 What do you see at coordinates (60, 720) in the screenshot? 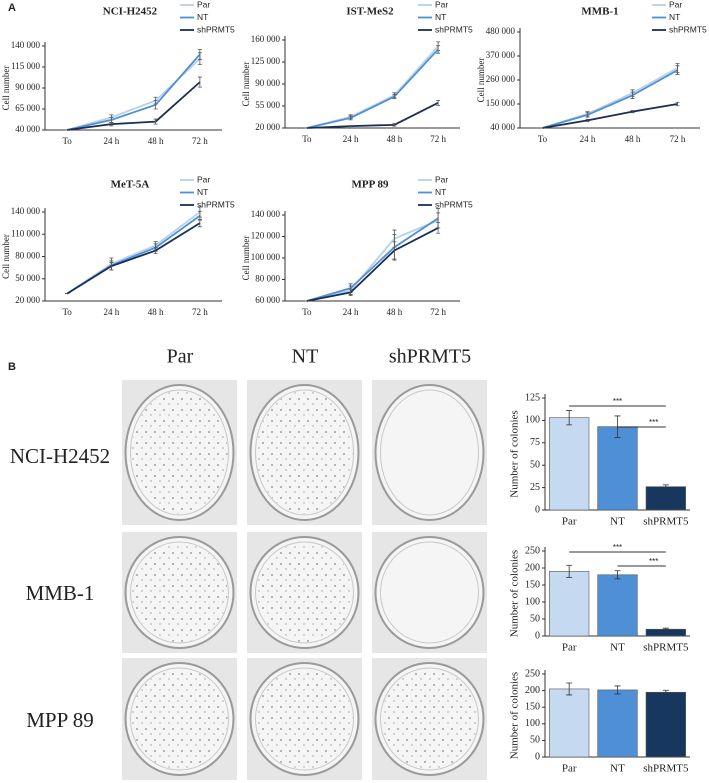
I see `row-label: MPP 89` at bounding box center [60, 720].